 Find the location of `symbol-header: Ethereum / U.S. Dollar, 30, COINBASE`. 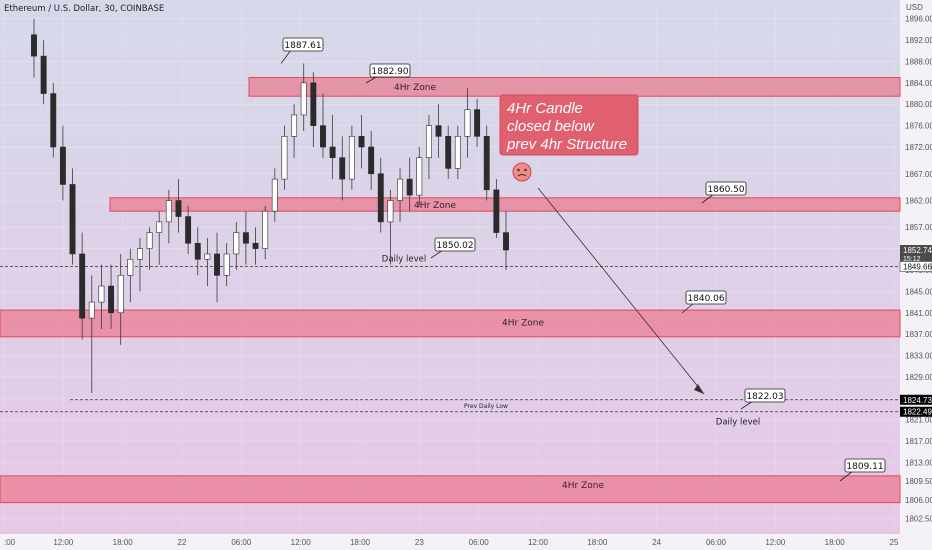

symbol-header: Ethereum / U.S. Dollar, 30, COINBASE is located at coordinates (84, 9).